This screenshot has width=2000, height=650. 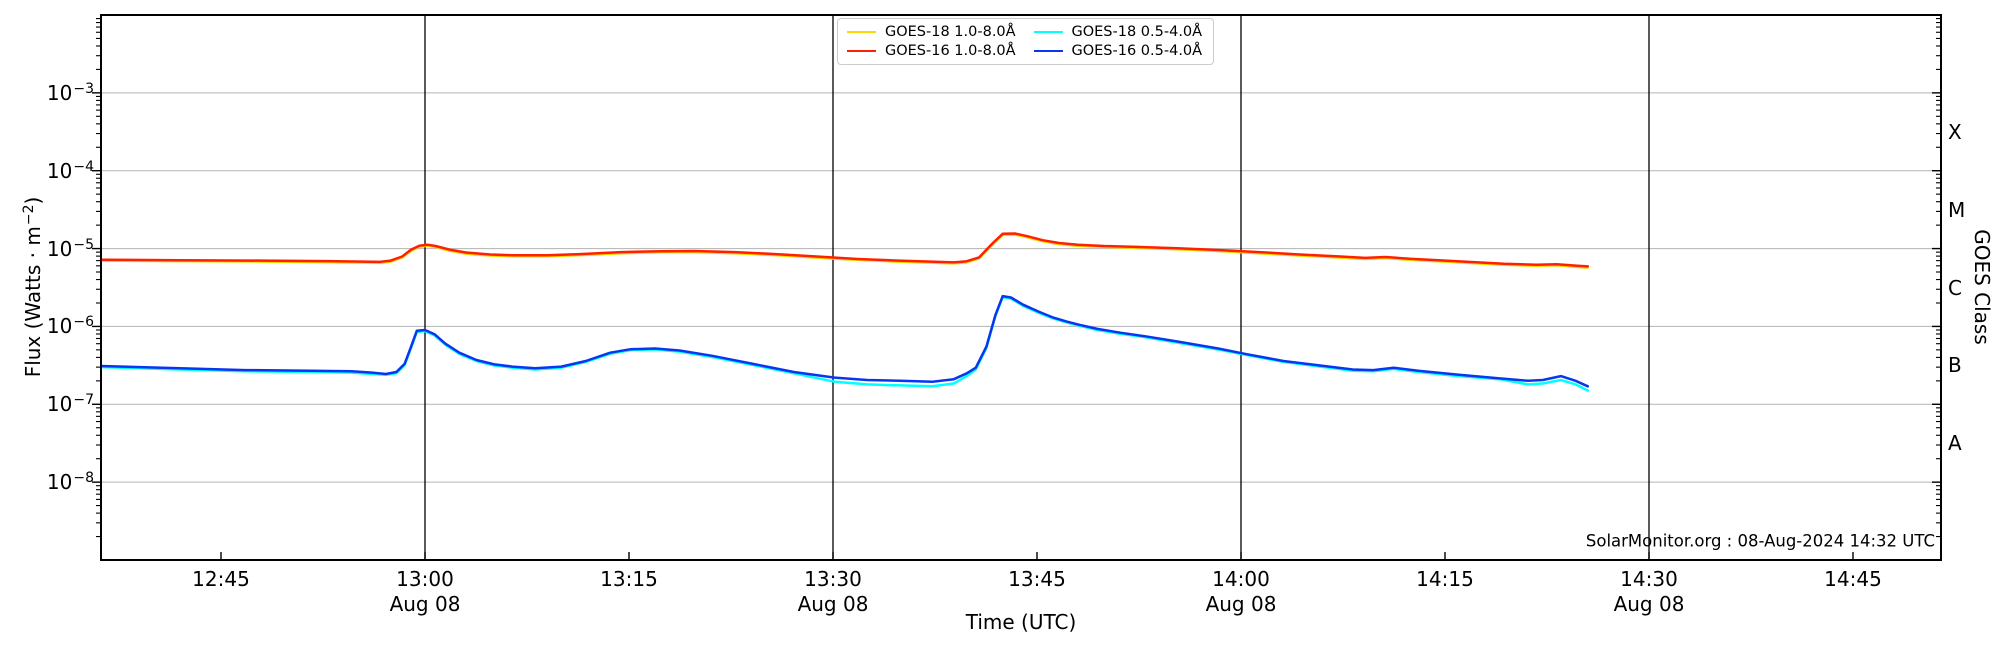 What do you see at coordinates (425, 579) in the screenshot?
I see `x-tick-label: 13:00` at bounding box center [425, 579].